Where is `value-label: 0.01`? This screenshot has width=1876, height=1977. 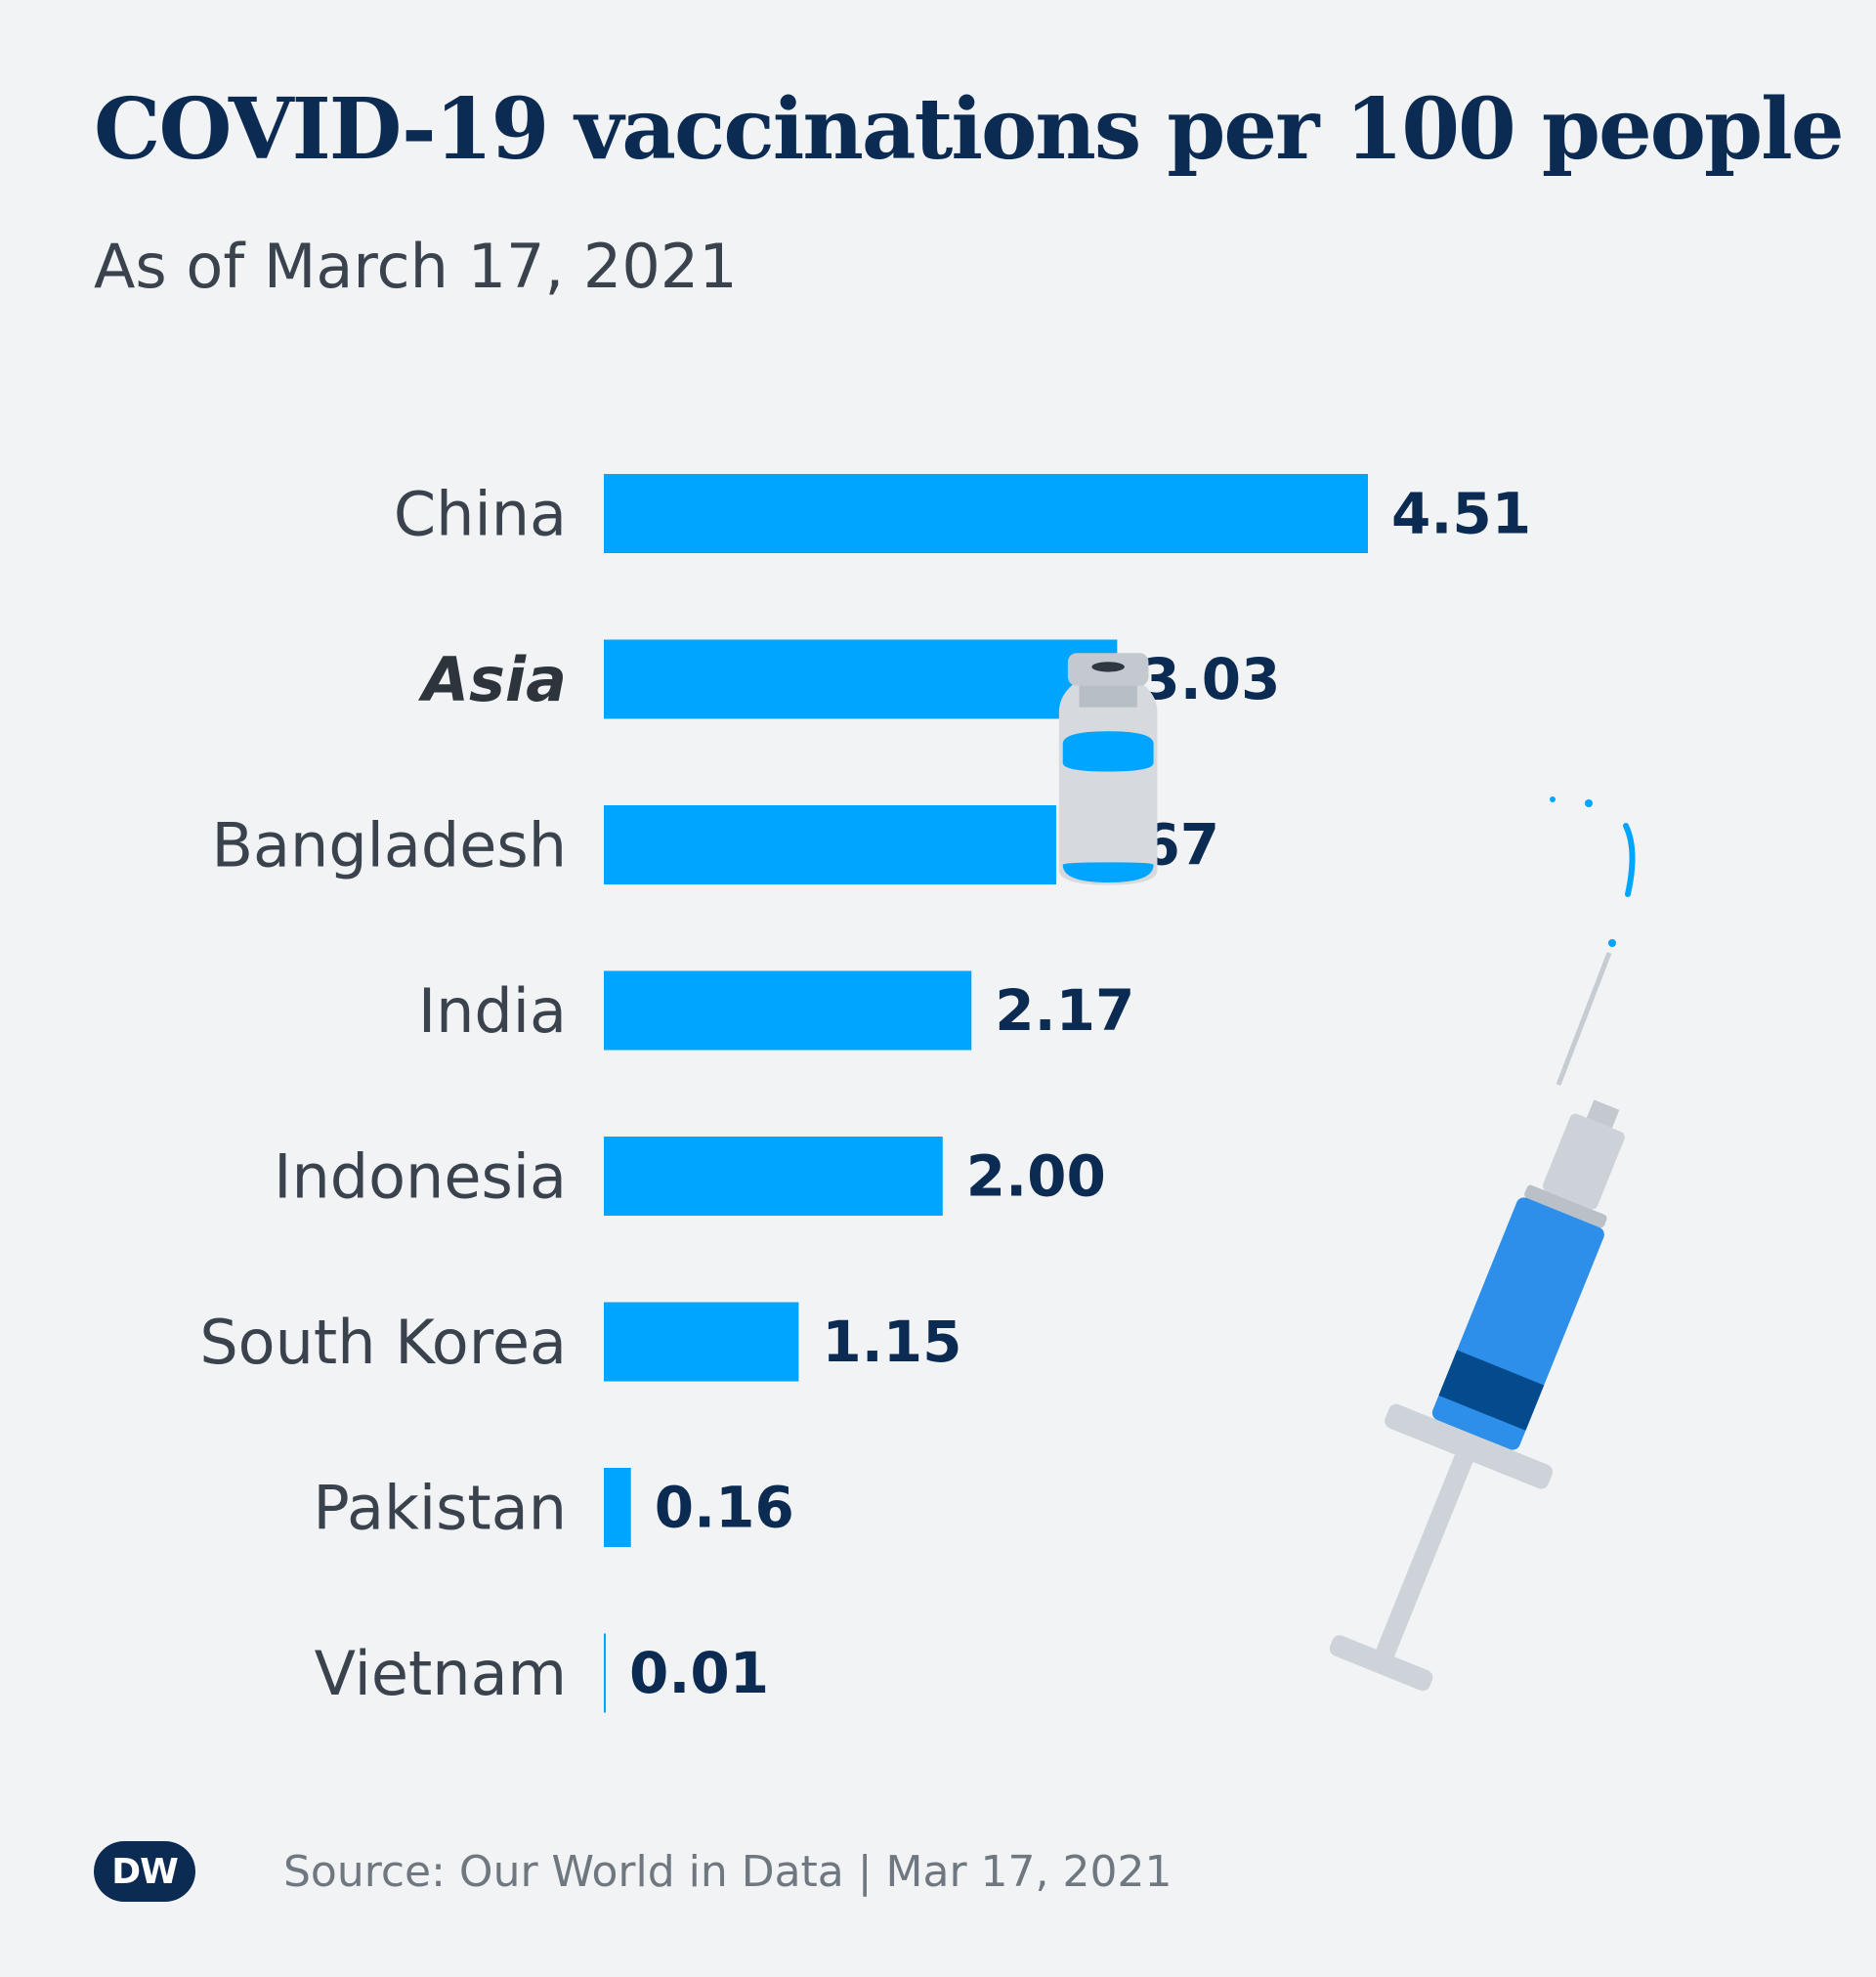 value-label: 0.01 is located at coordinates (699, 1673).